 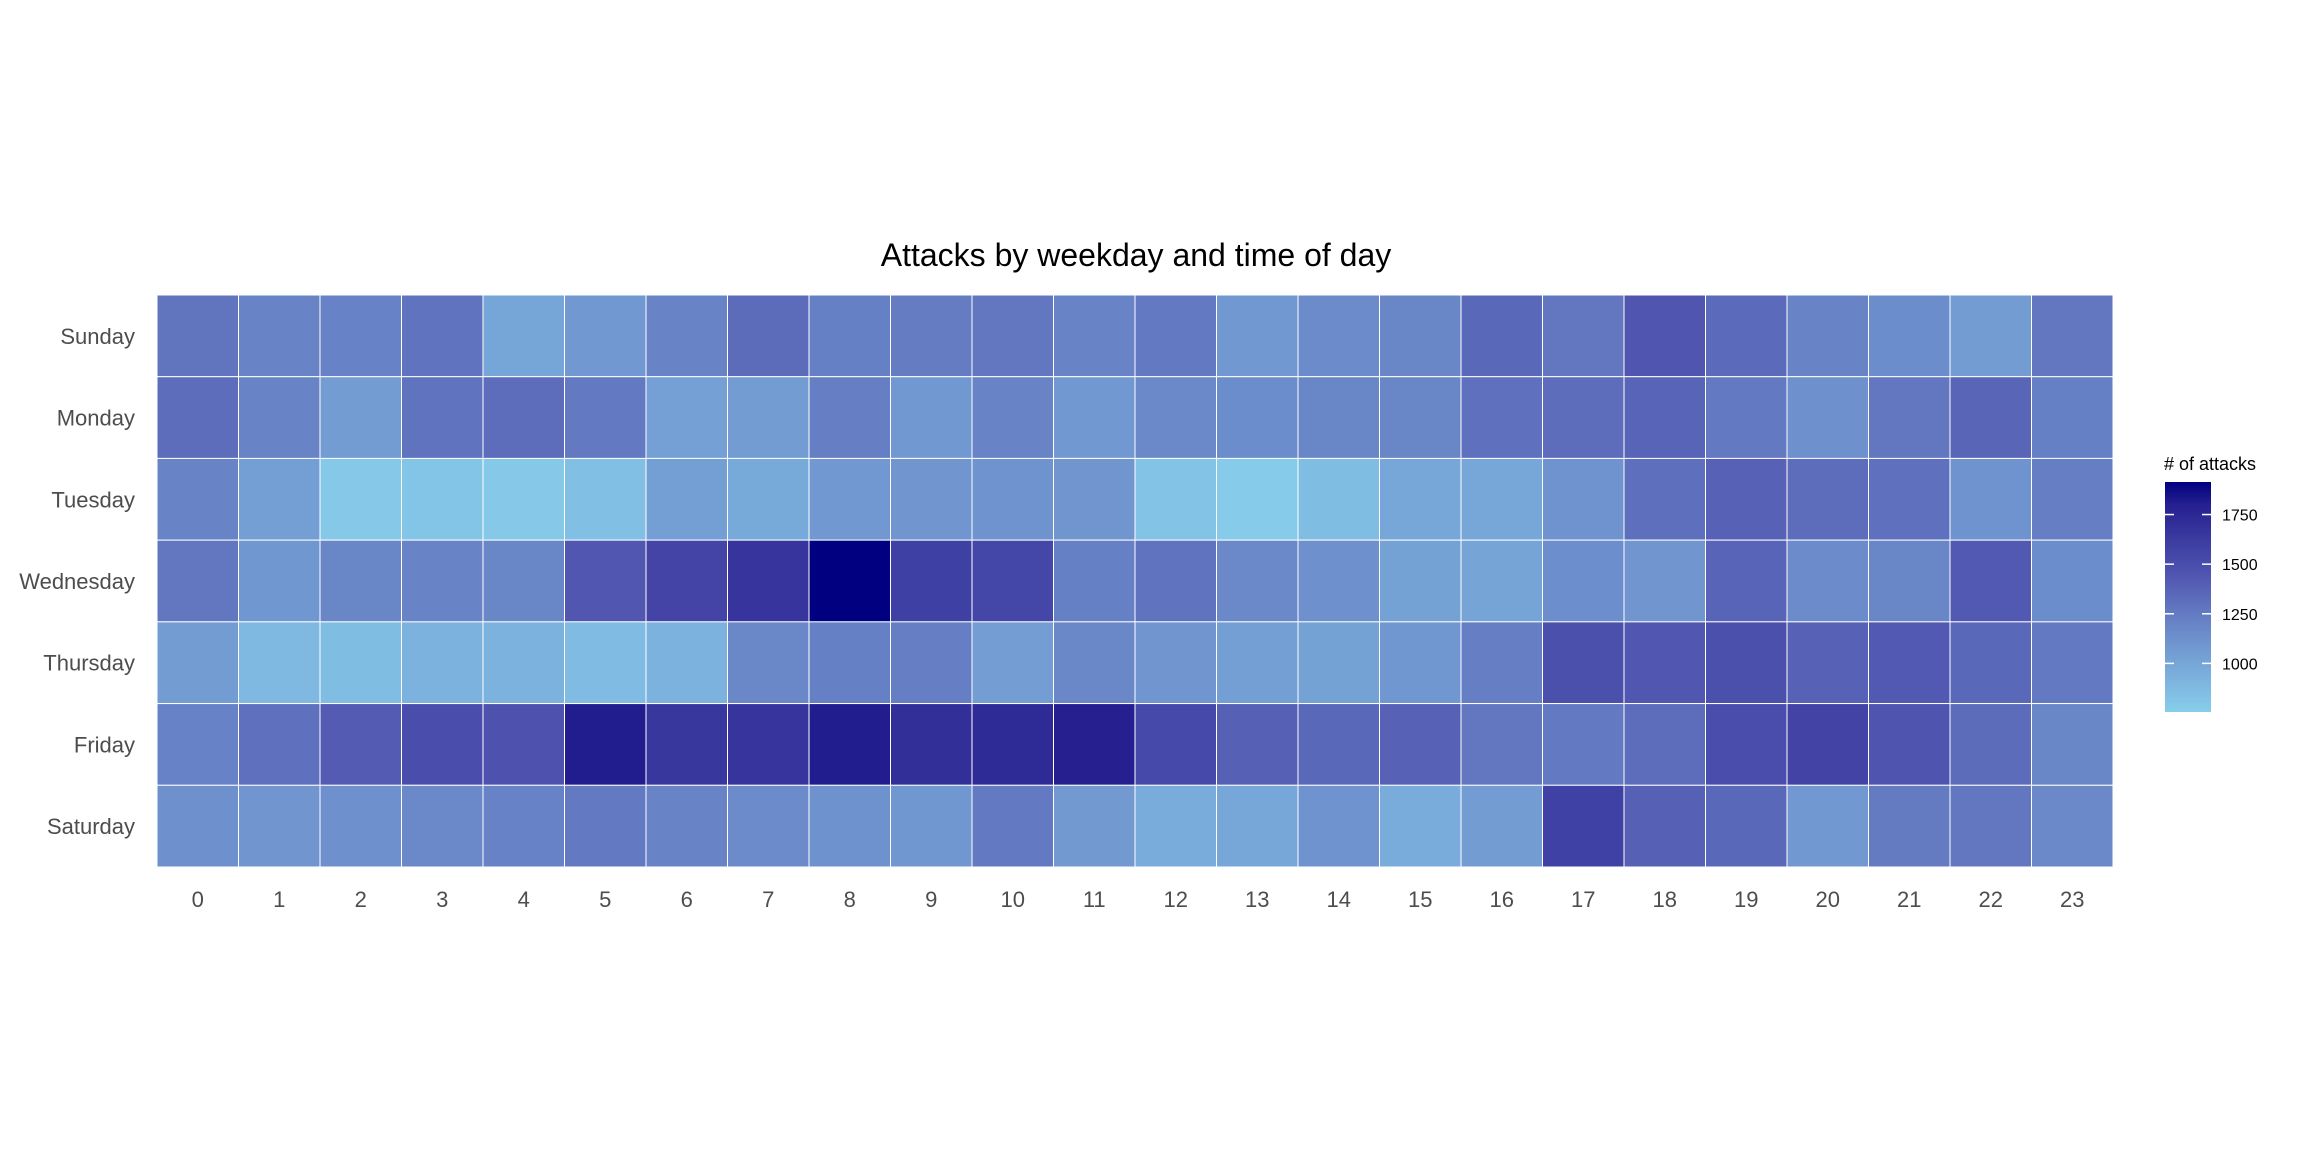 What do you see at coordinates (361, 899) in the screenshot?
I see `x-tick-label: 2` at bounding box center [361, 899].